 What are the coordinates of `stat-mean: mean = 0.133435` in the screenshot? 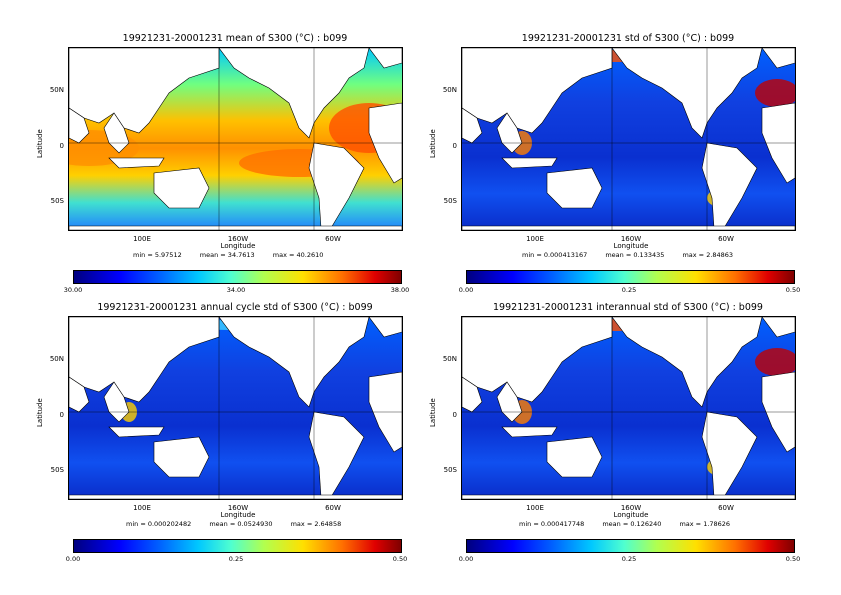 It's located at (635, 255).